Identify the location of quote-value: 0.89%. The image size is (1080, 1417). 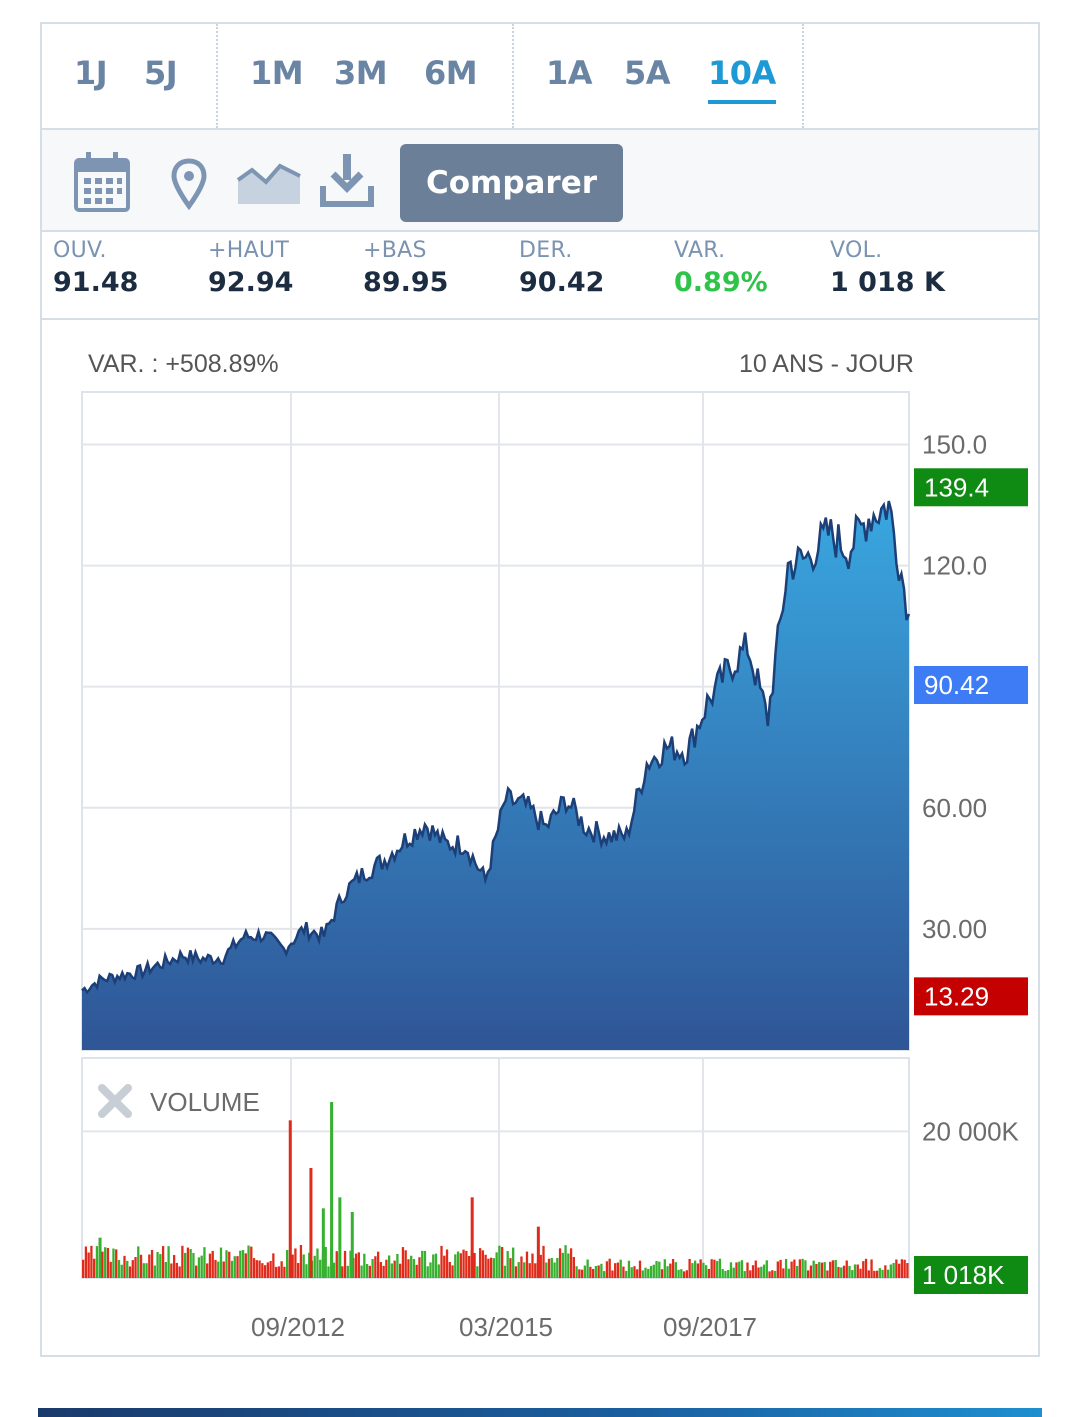
(721, 282).